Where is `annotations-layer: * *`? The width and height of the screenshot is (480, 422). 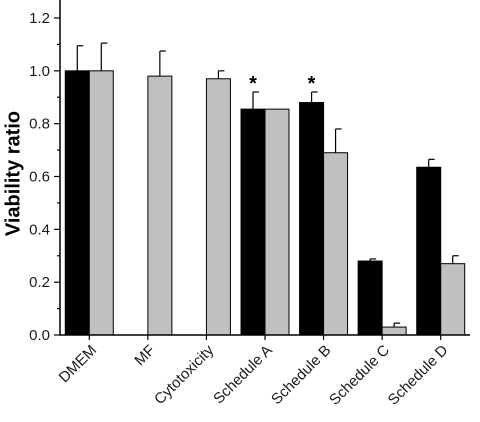 annotations-layer: * * is located at coordinates (282, 84).